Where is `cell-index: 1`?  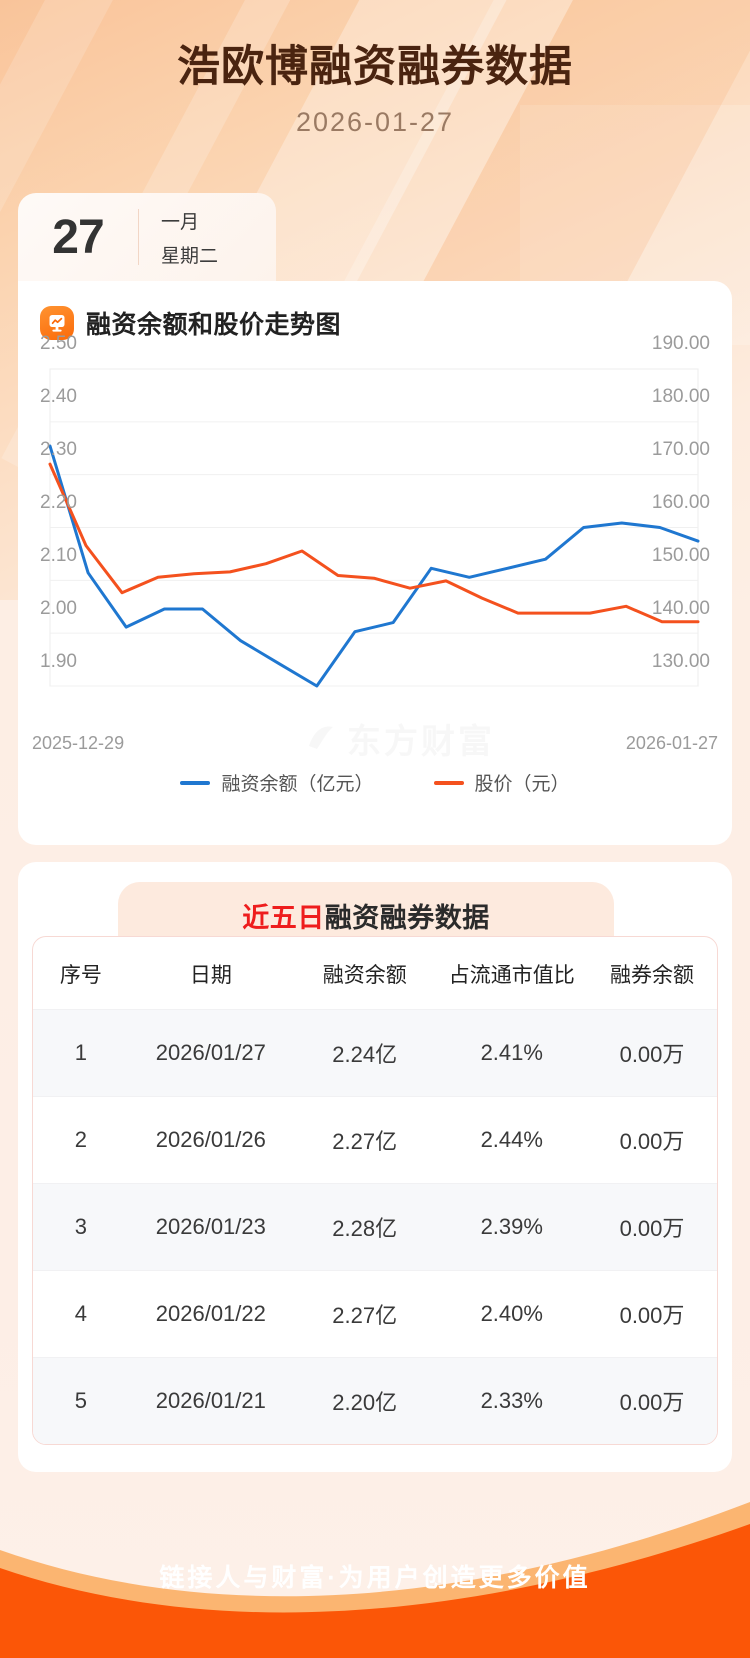 cell-index: 1 is located at coordinates (81, 1053).